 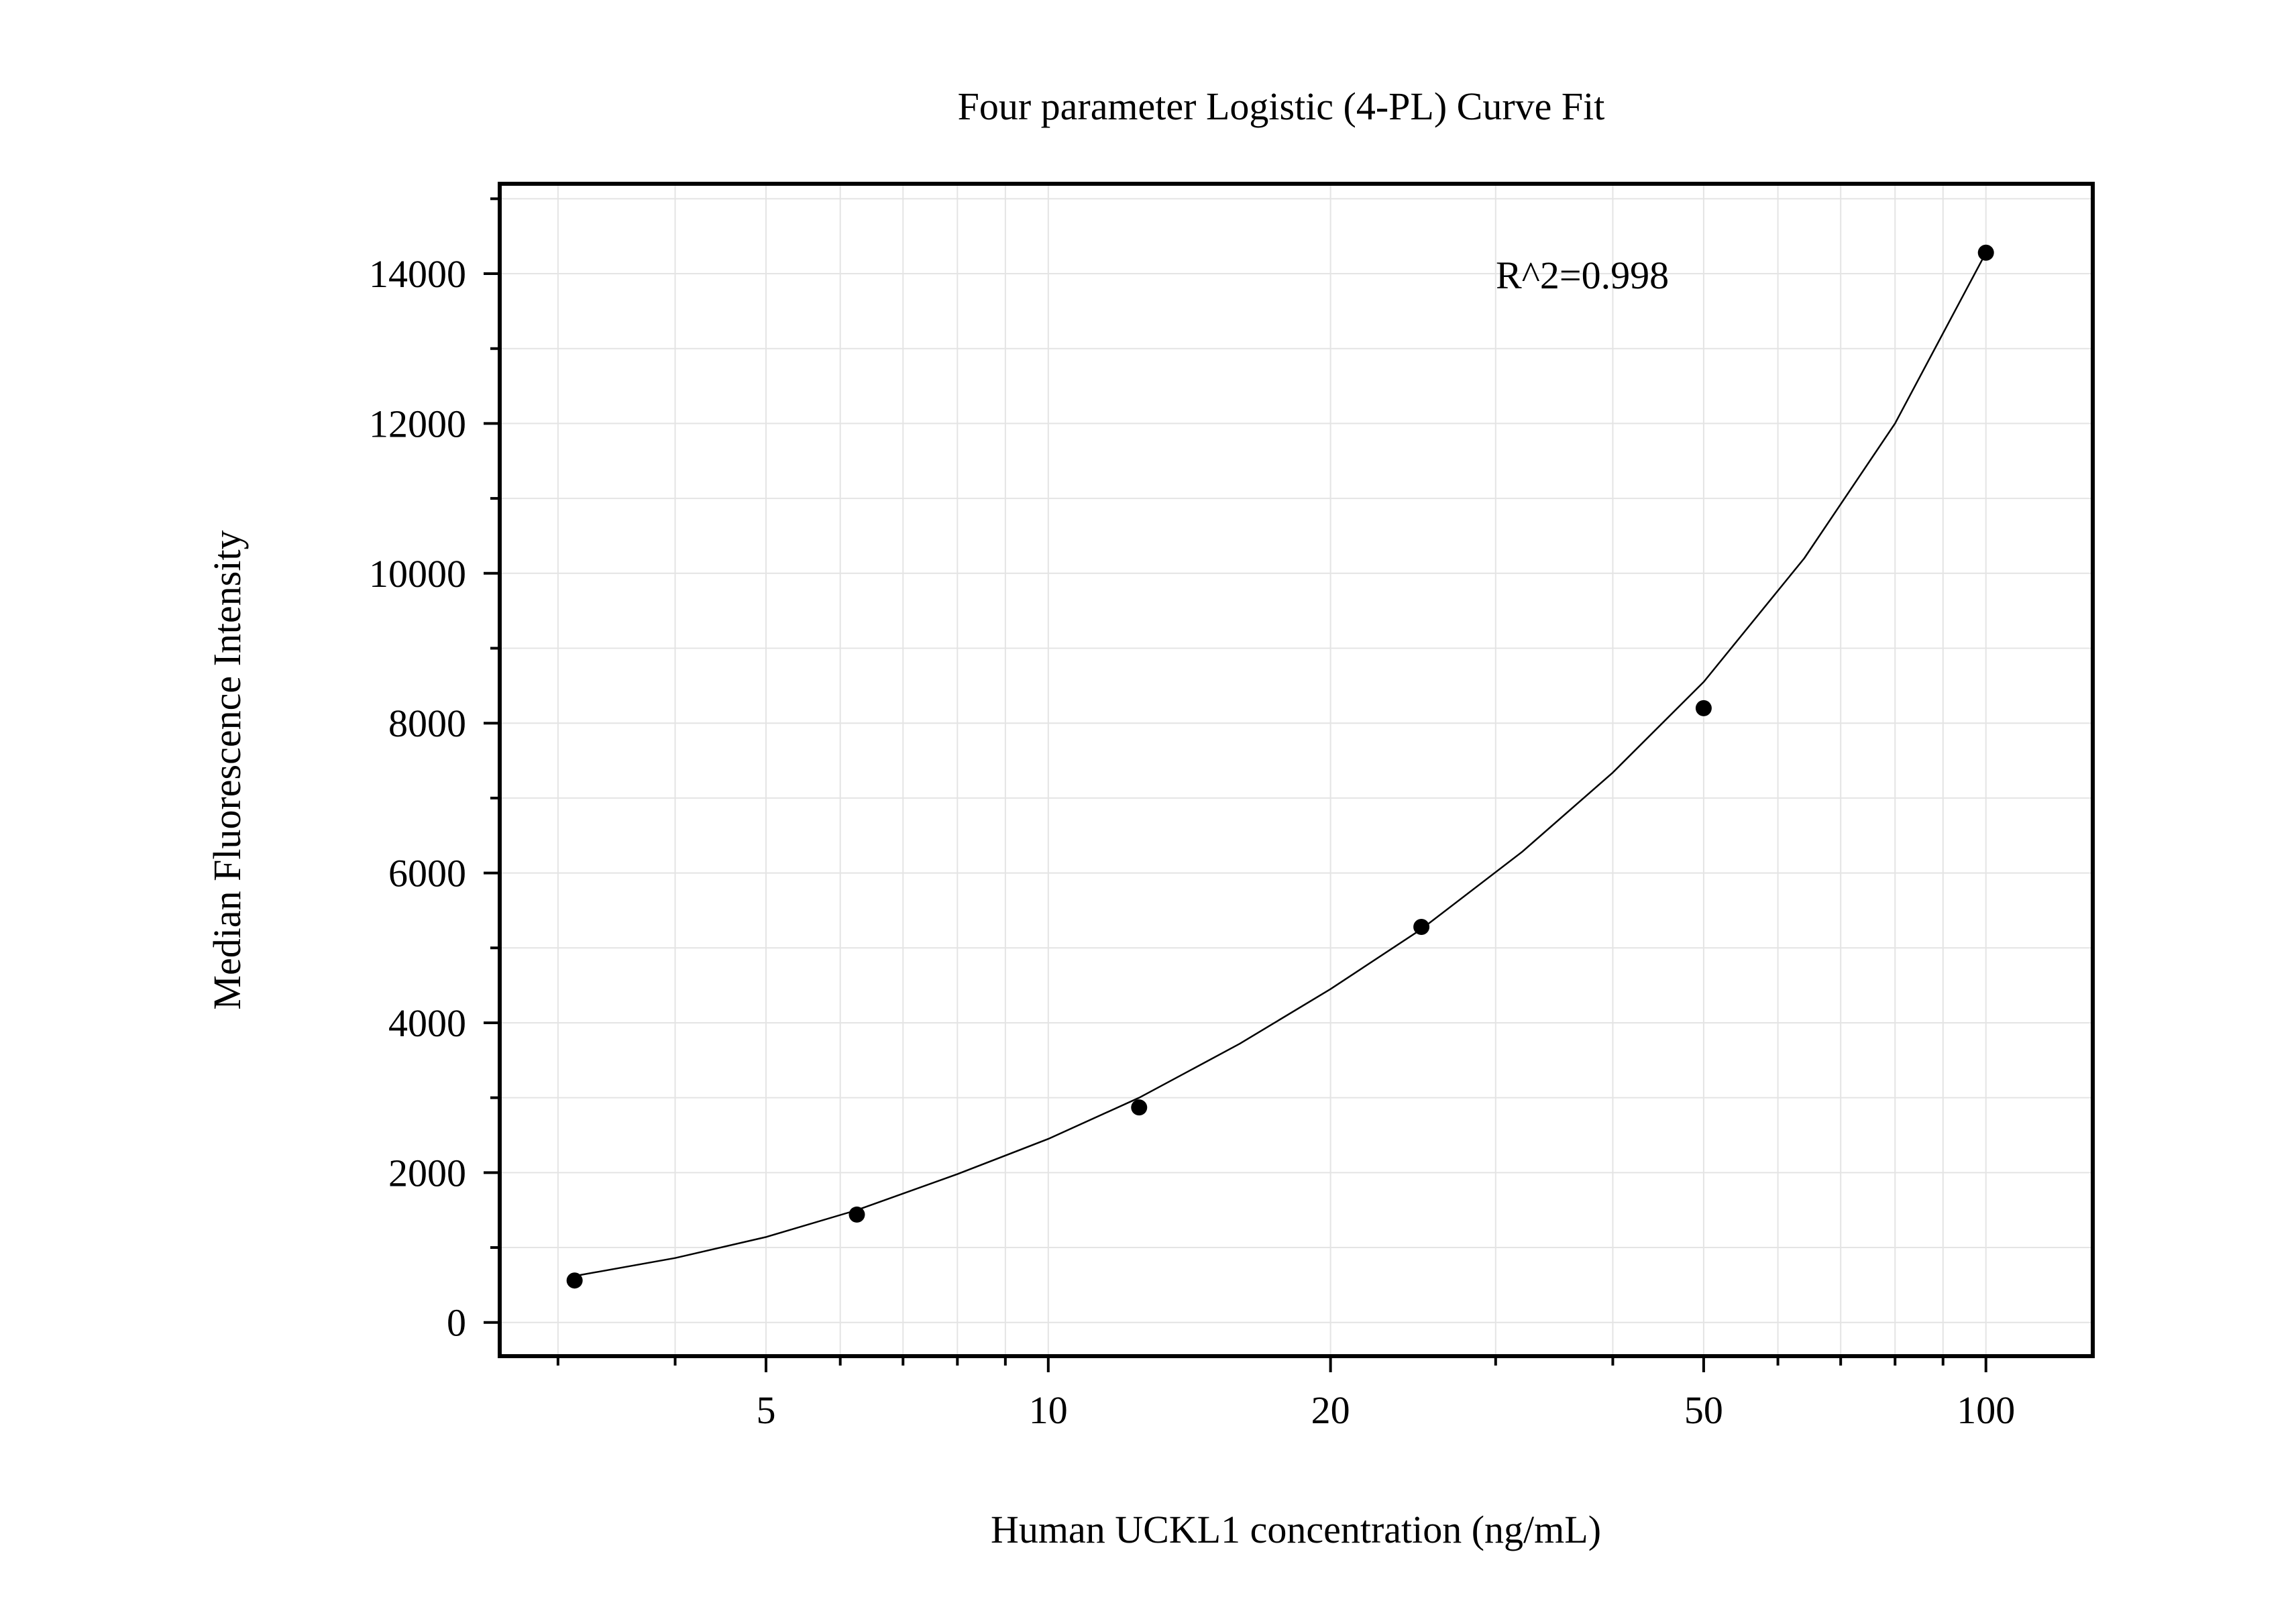 What do you see at coordinates (1048, 1410) in the screenshot?
I see `x-tick-label: 10` at bounding box center [1048, 1410].